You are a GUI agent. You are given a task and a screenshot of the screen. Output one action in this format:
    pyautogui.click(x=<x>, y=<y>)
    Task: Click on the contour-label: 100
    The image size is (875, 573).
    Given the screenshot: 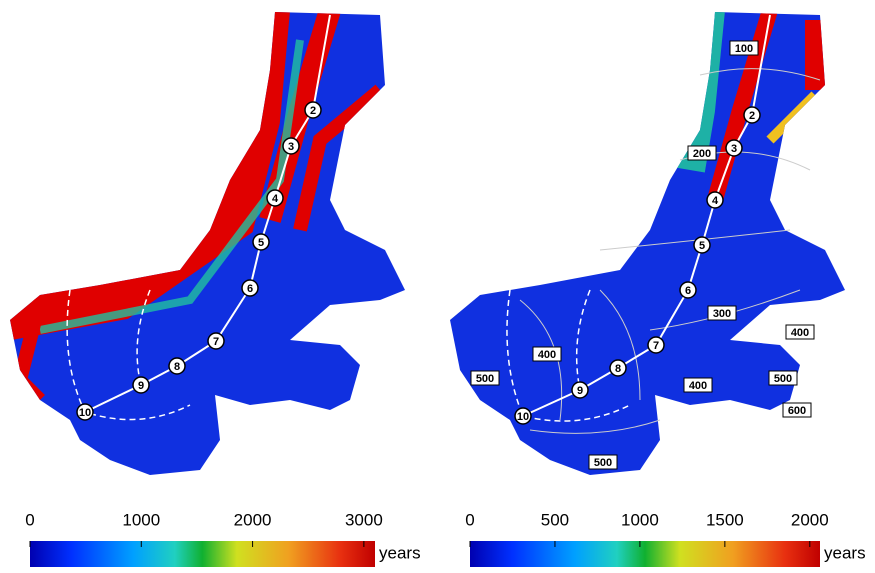 What is the action you would take?
    pyautogui.click(x=744, y=49)
    